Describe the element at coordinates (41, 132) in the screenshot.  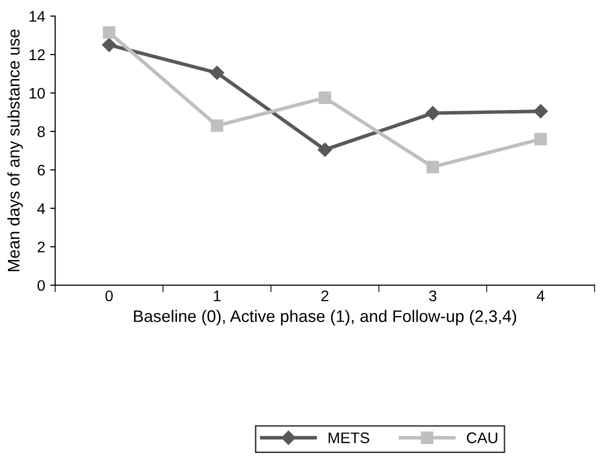
I see `y-tick-label: 8` at that location.